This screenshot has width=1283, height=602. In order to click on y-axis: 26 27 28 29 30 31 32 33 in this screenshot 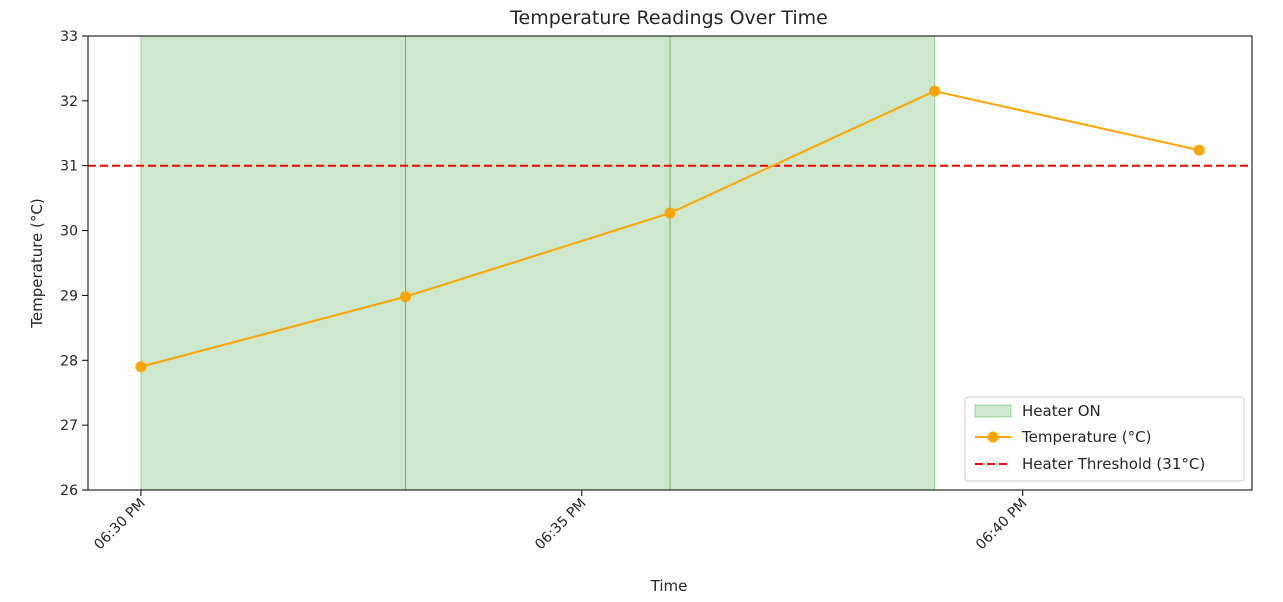, I will do `click(74, 264)`.